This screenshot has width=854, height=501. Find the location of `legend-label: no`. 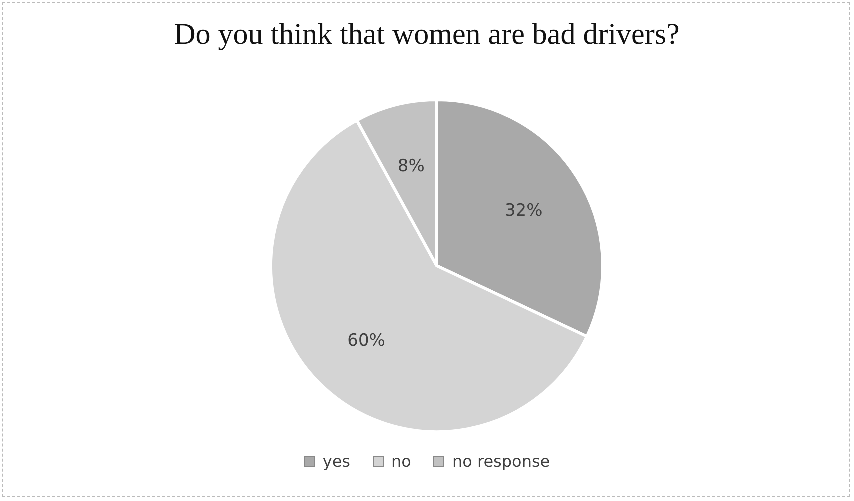

legend-label: no is located at coordinates (401, 461).